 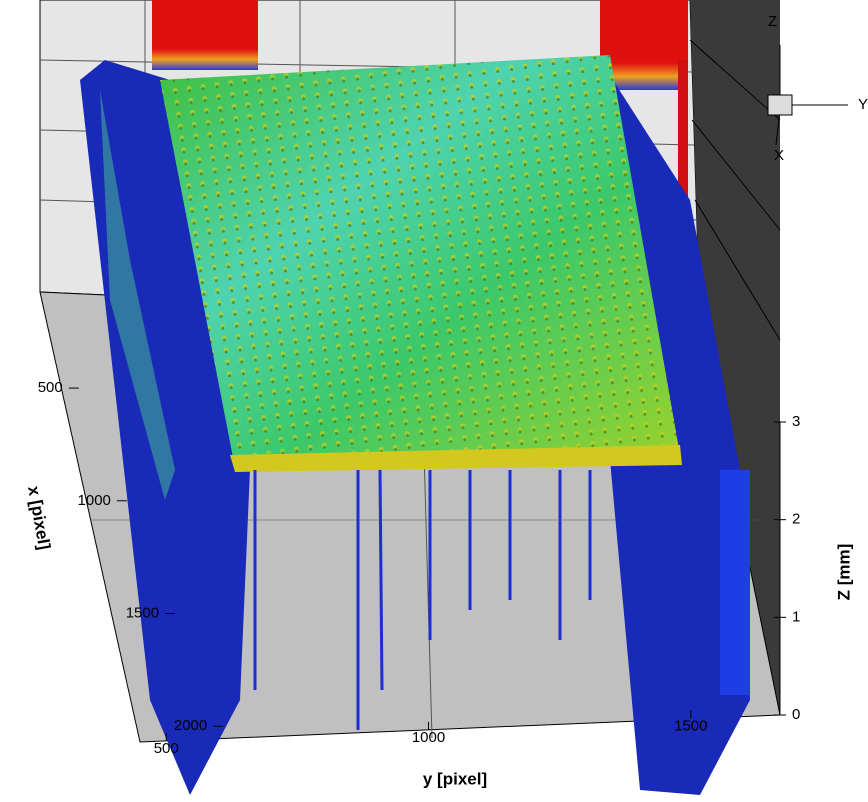 I want to click on z-tick-label: 1, so click(x=796, y=616).